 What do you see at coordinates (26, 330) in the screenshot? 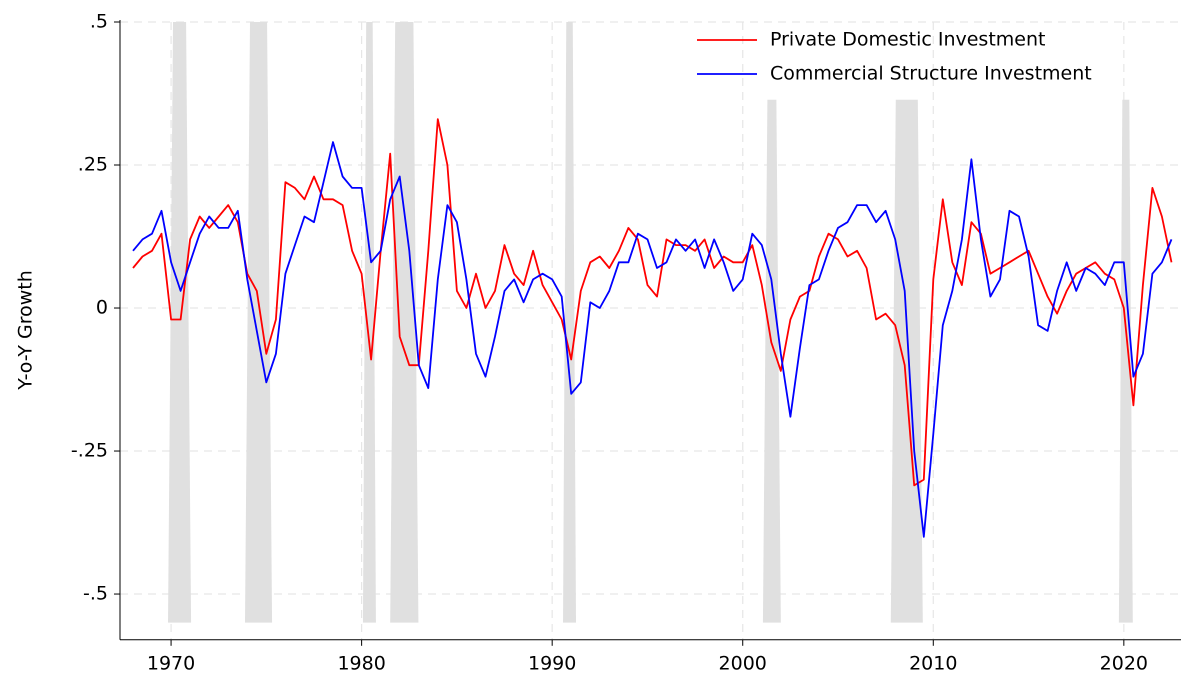
I see `y-axis-label: Y-o-Y Growth` at bounding box center [26, 330].